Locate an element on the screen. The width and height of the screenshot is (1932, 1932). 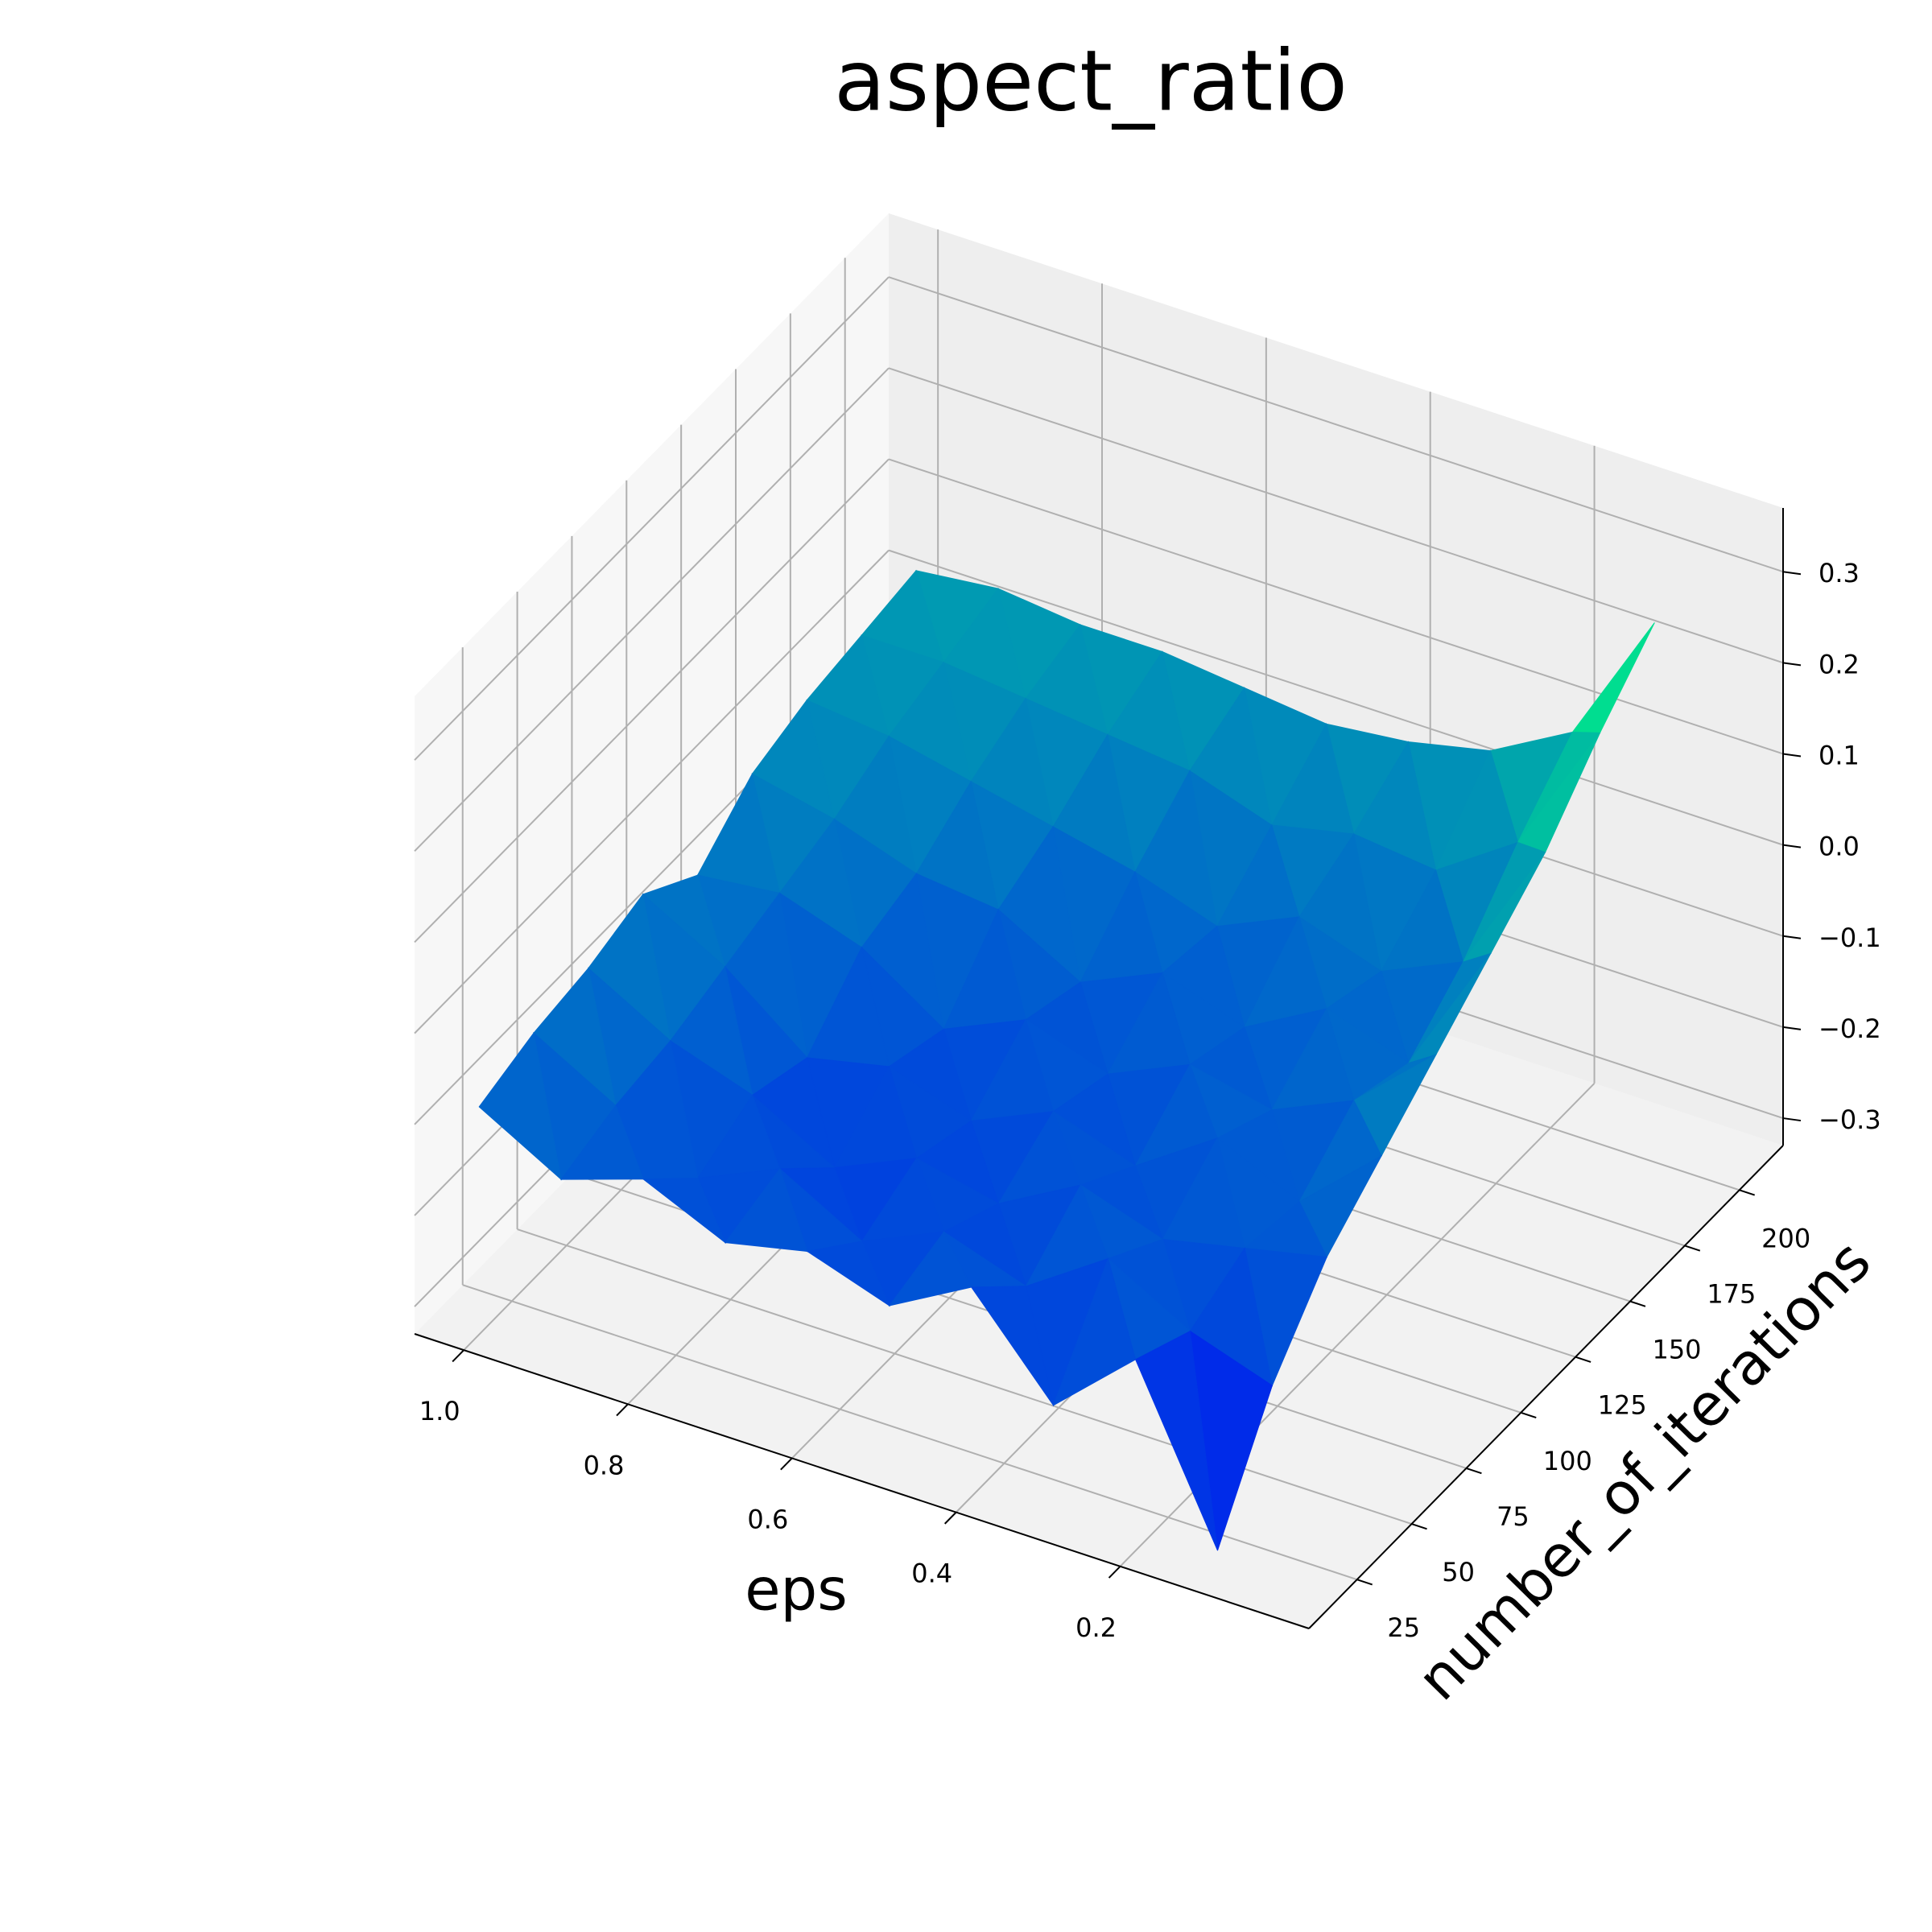
chart-title: aspect_ratio is located at coordinates (1091, 80).